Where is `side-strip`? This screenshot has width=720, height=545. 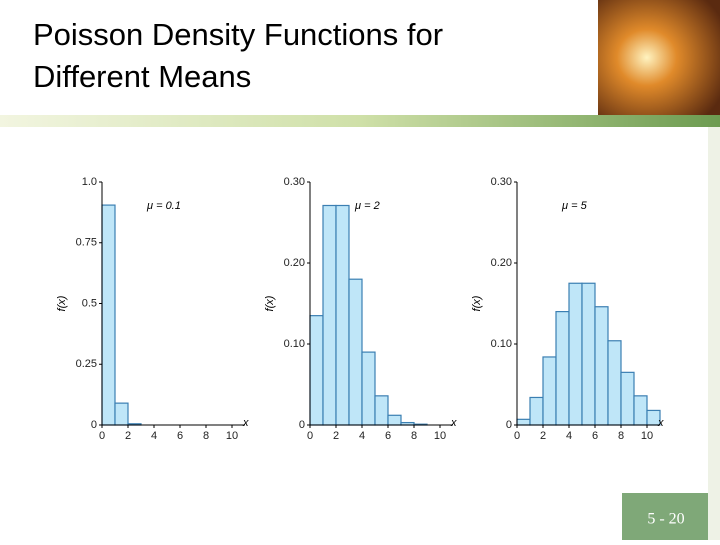
side-strip is located at coordinates (714, 333).